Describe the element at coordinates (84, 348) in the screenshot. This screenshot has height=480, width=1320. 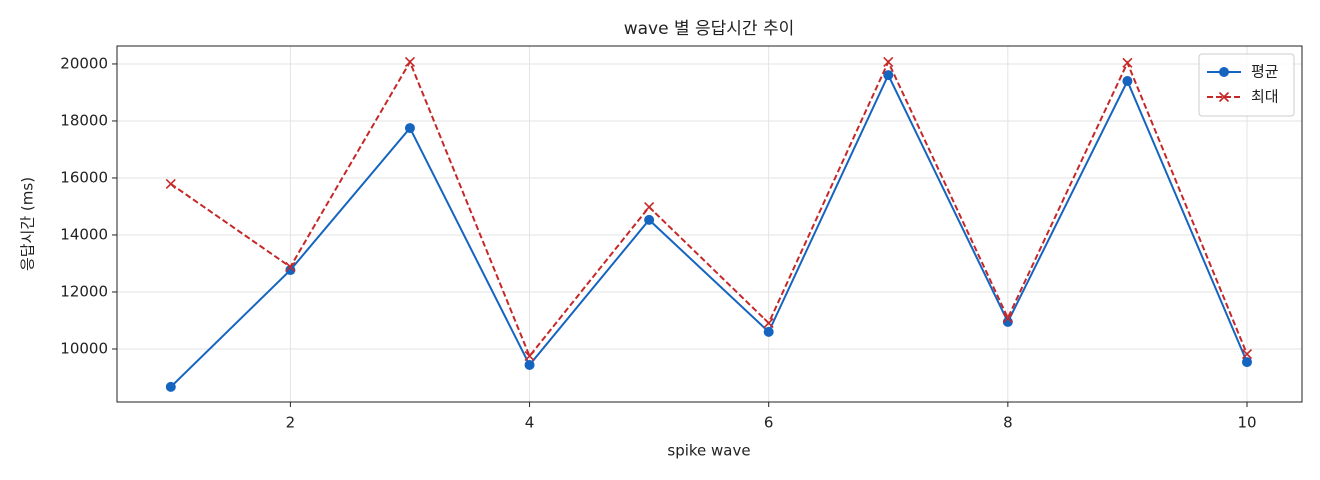
I see `y-tick-label: 10000` at that location.